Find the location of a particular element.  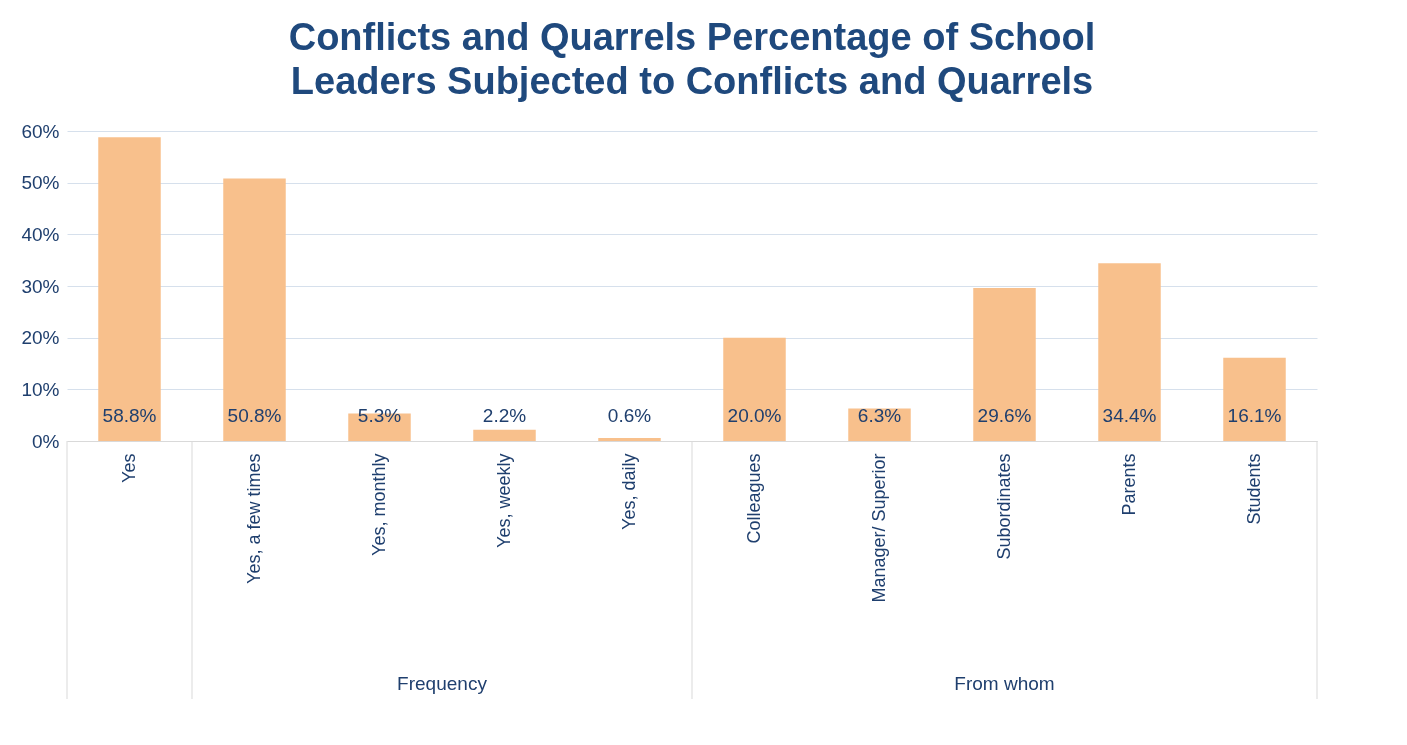

x-tick-label: Yes is located at coordinates (128, 468).